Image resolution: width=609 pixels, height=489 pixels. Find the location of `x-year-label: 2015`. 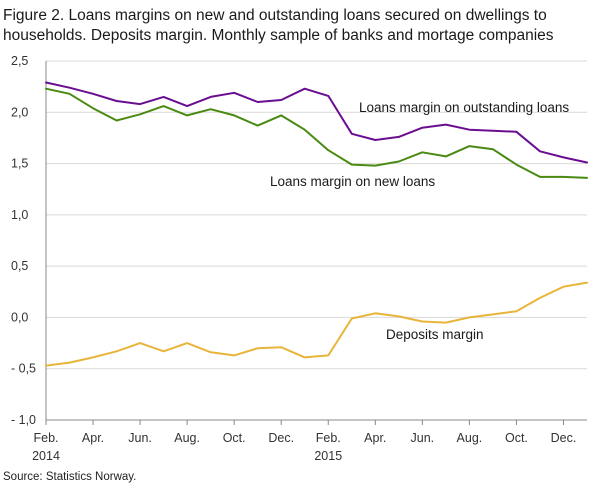

x-year-label: 2015 is located at coordinates (328, 456).